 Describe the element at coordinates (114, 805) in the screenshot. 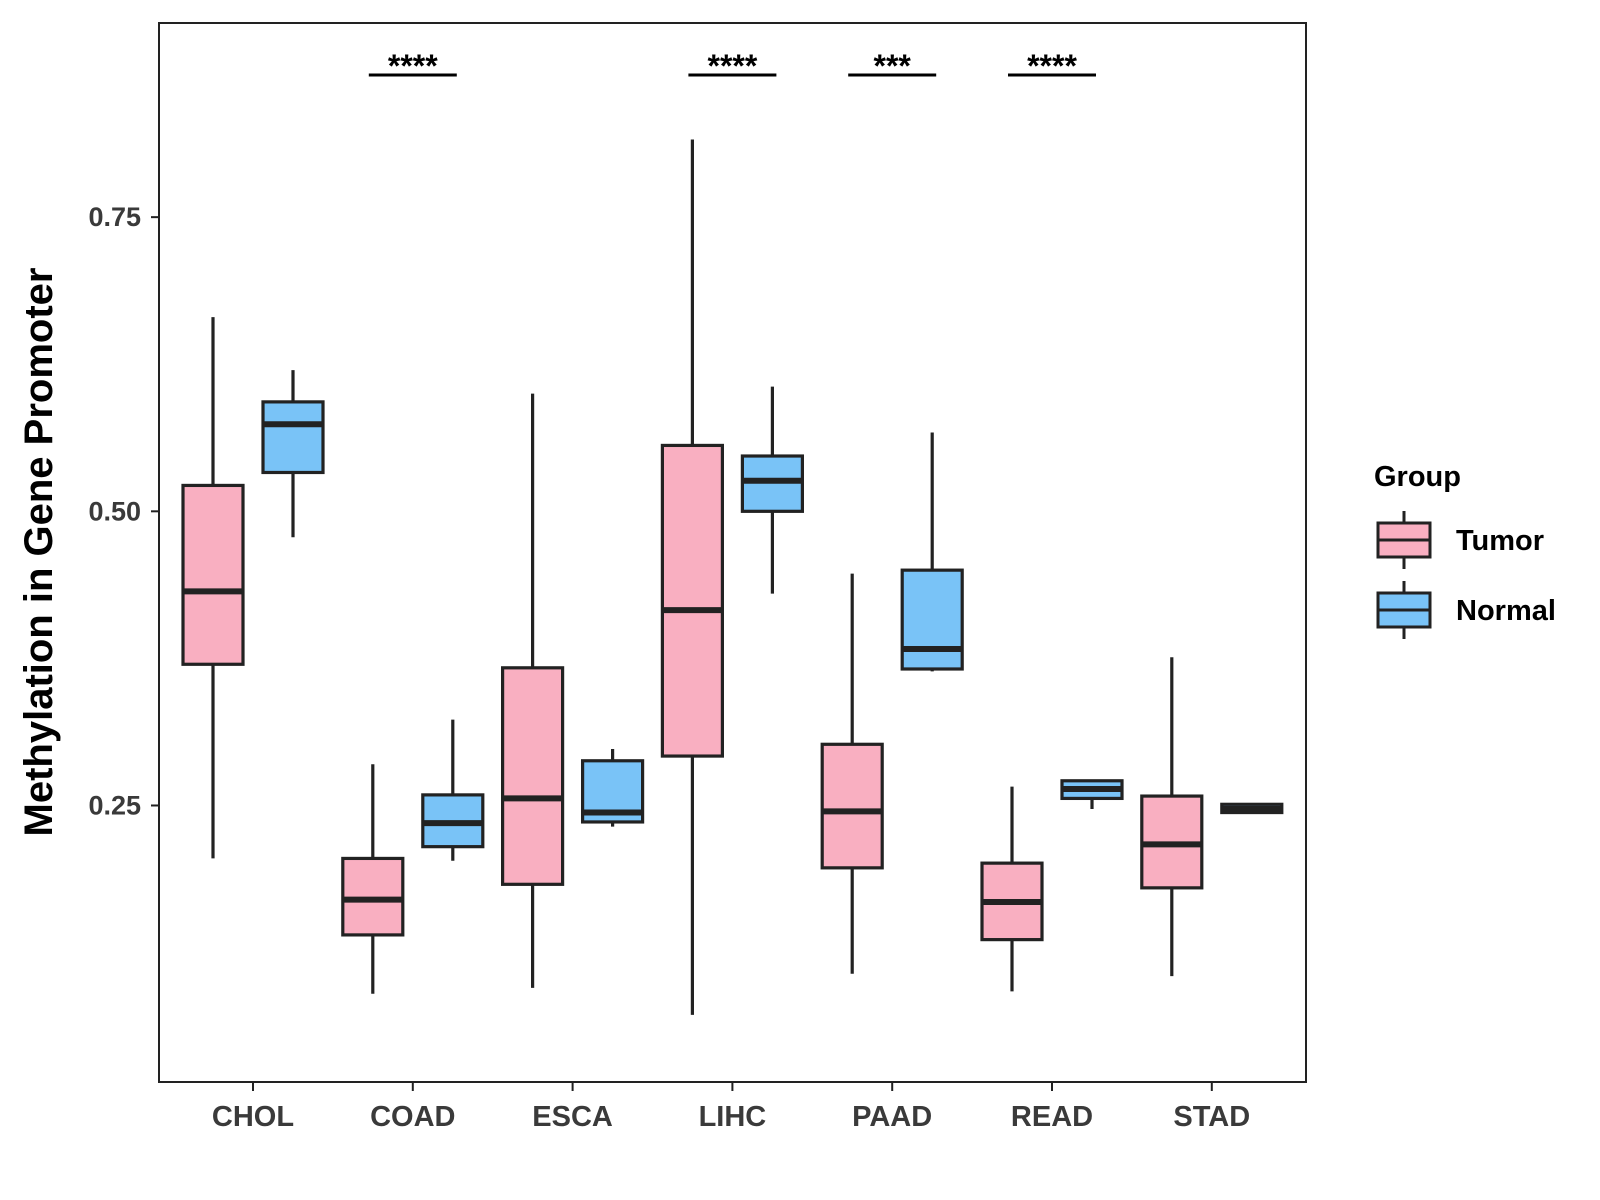

I see `y-tick-label: 0.25` at that location.